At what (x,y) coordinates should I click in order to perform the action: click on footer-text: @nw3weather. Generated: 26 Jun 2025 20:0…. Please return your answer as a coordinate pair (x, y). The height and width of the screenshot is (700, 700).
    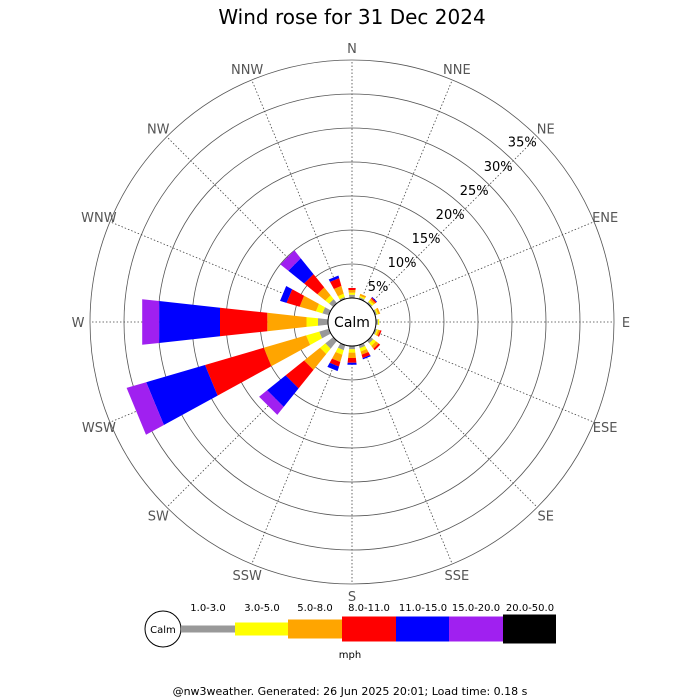
    Looking at the image, I should click on (350, 691).